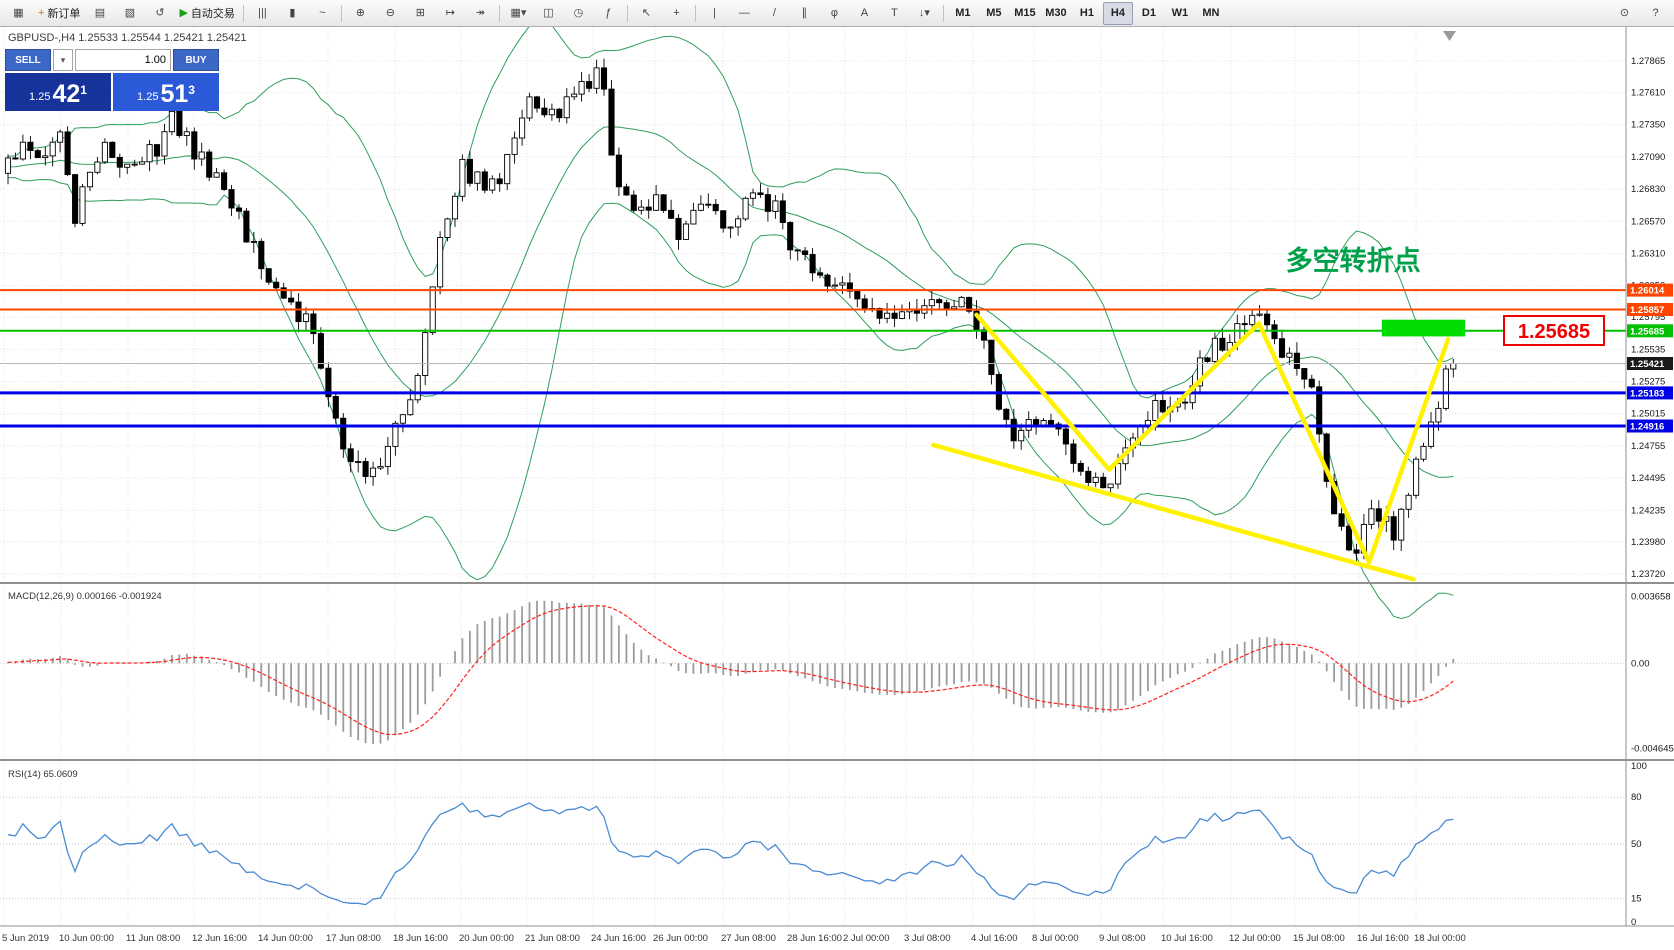 The image size is (1674, 950). I want to click on annotation-text: 多空转折点, so click(1353, 260).